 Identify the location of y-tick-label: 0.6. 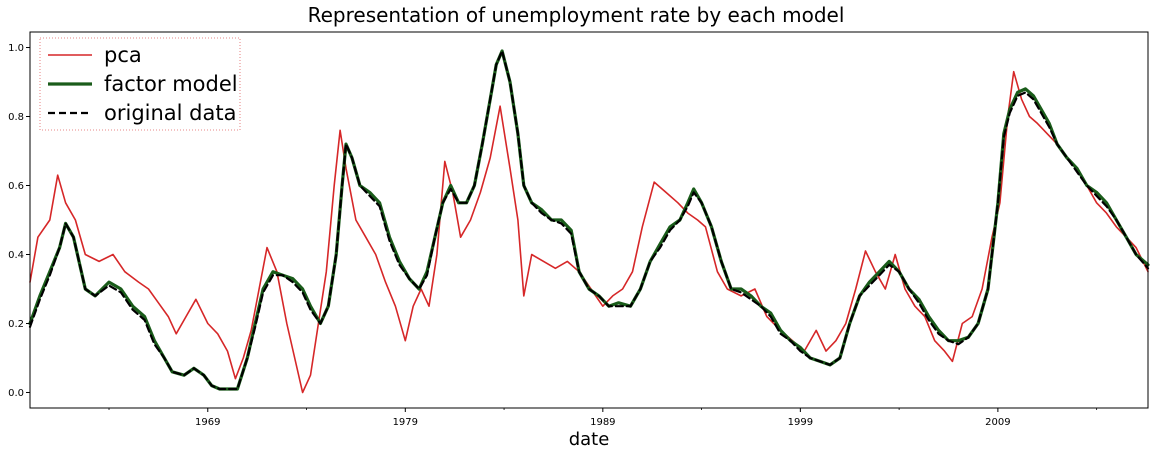
(16, 186).